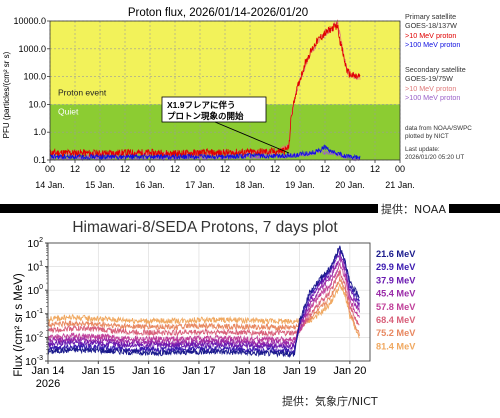 This screenshot has height=418, width=500. Describe the element at coordinates (400, 185) in the screenshot. I see `top-x-day-label: 21 Jan.` at that location.